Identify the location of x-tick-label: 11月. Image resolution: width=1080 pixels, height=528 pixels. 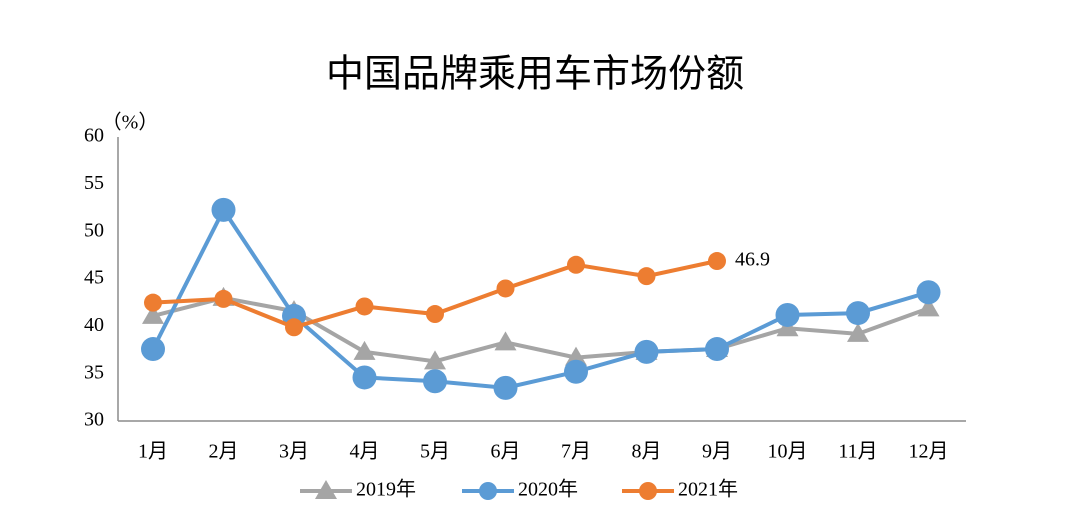
(857, 452).